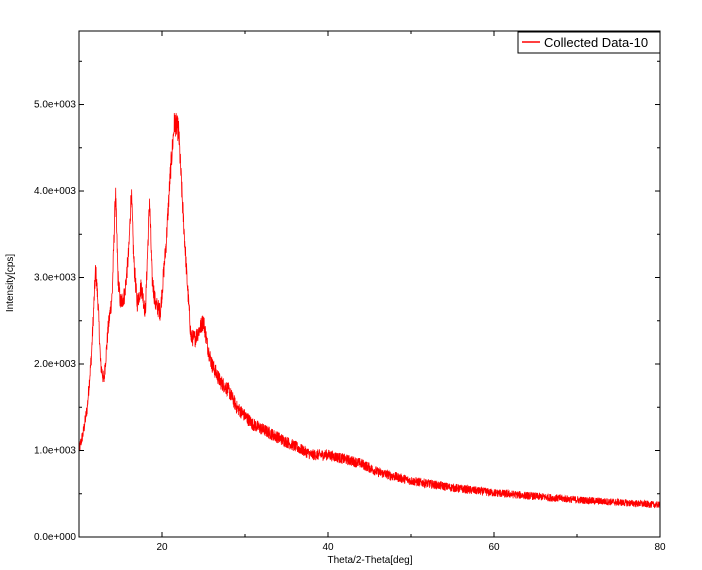  I want to click on y-tick-label: 1.0e+003, so click(55, 451).